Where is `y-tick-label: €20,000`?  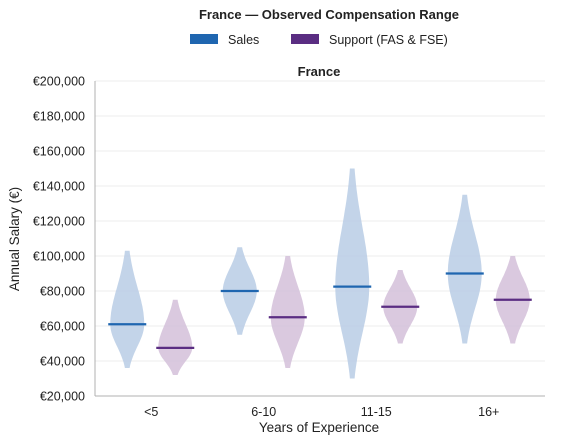 y-tick-label: €20,000 is located at coordinates (62, 397).